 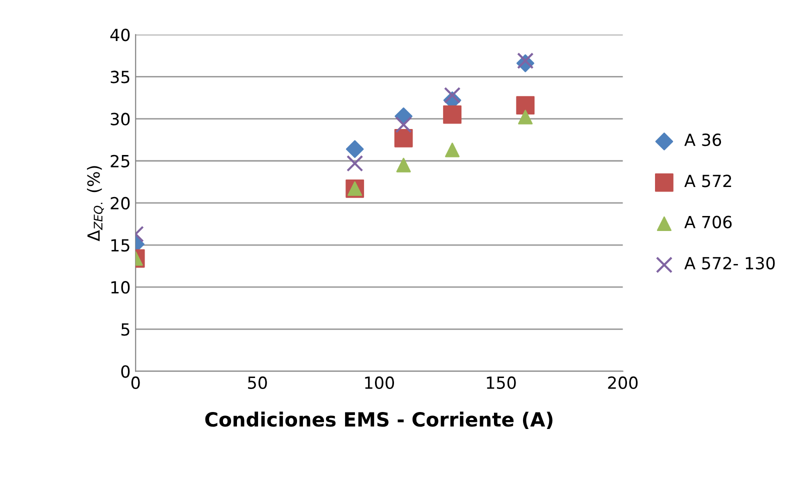 What do you see at coordinates (708, 222) in the screenshot?
I see `legend-label: A 706` at bounding box center [708, 222].